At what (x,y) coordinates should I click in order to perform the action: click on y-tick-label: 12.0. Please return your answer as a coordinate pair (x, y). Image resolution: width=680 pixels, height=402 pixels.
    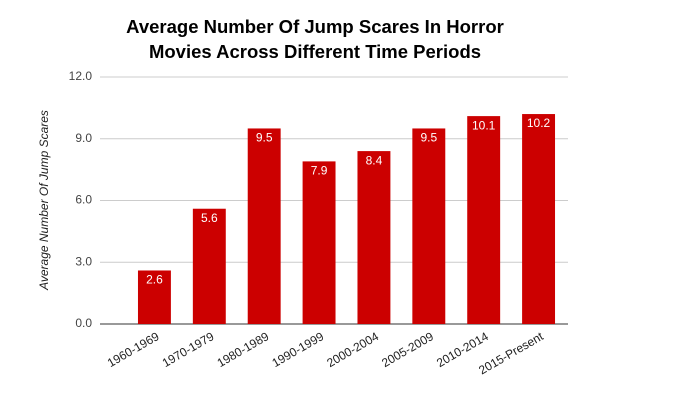
    Looking at the image, I should click on (81, 76).